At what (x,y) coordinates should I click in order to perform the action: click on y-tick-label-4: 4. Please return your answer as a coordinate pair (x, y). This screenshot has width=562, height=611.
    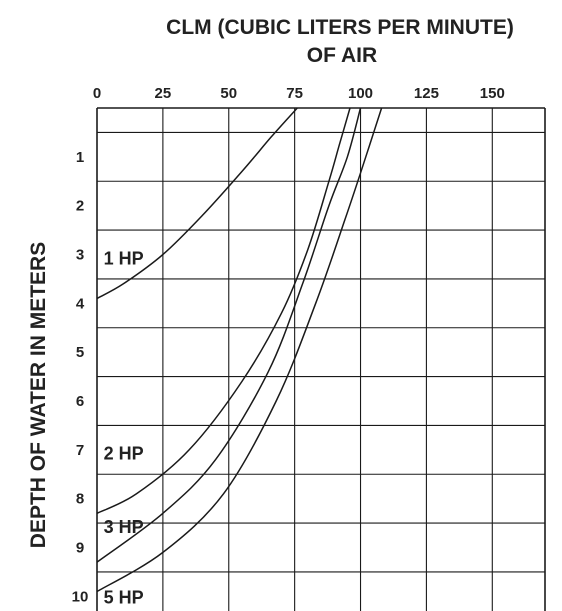
    Looking at the image, I should click on (80, 303).